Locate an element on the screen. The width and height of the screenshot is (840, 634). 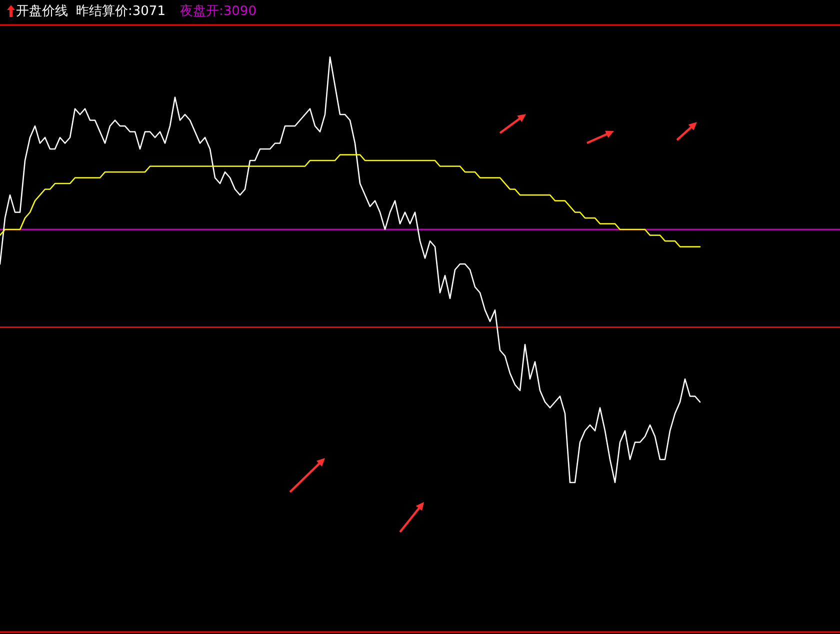
text: 昨结算价:3071 is located at coordinates (121, 11).